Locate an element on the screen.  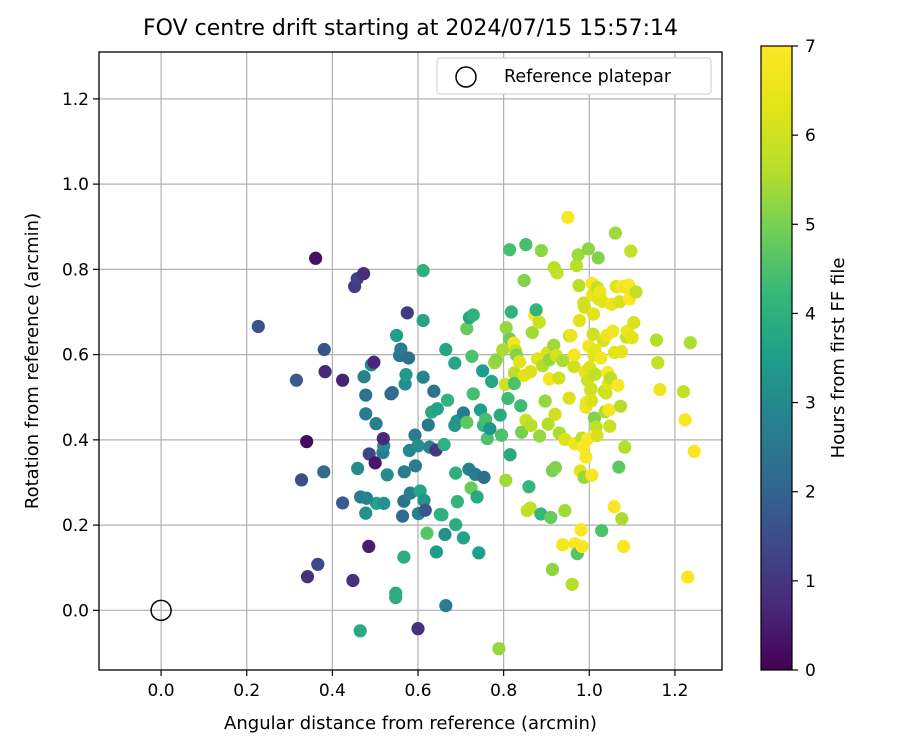
y-tick-label: 1.2 is located at coordinates (75, 100).